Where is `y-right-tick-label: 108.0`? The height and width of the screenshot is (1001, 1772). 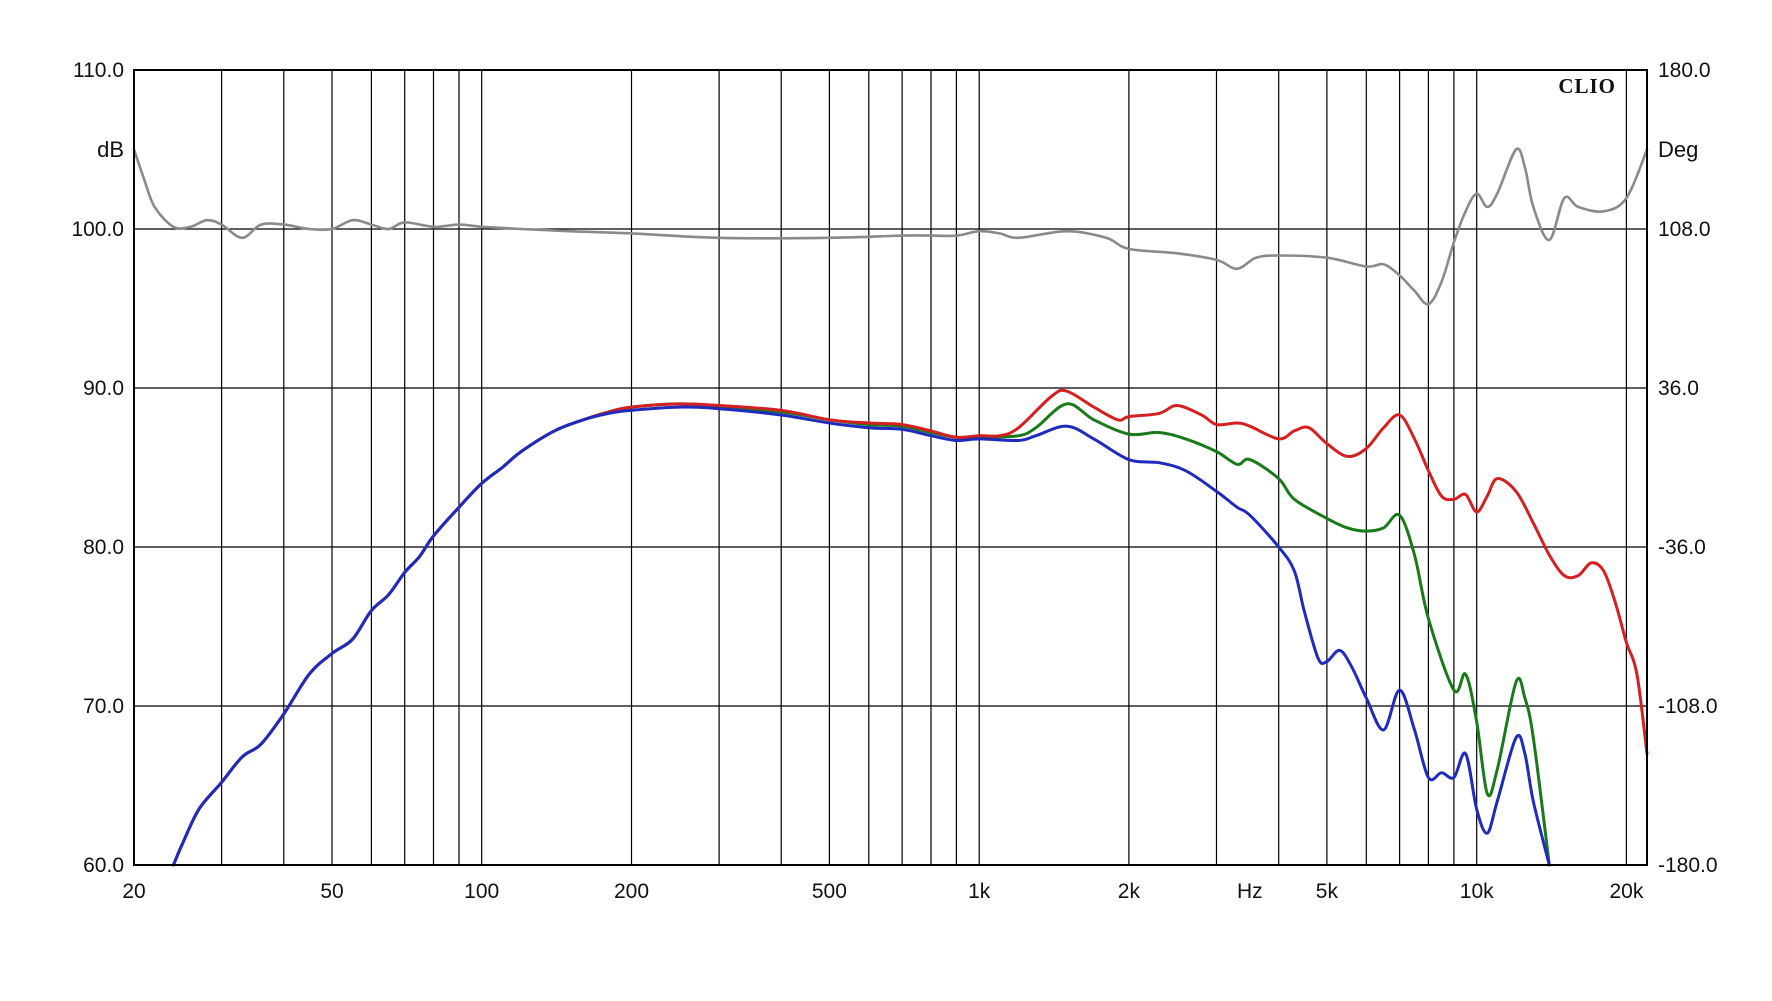 y-right-tick-label: 108.0 is located at coordinates (1684, 229).